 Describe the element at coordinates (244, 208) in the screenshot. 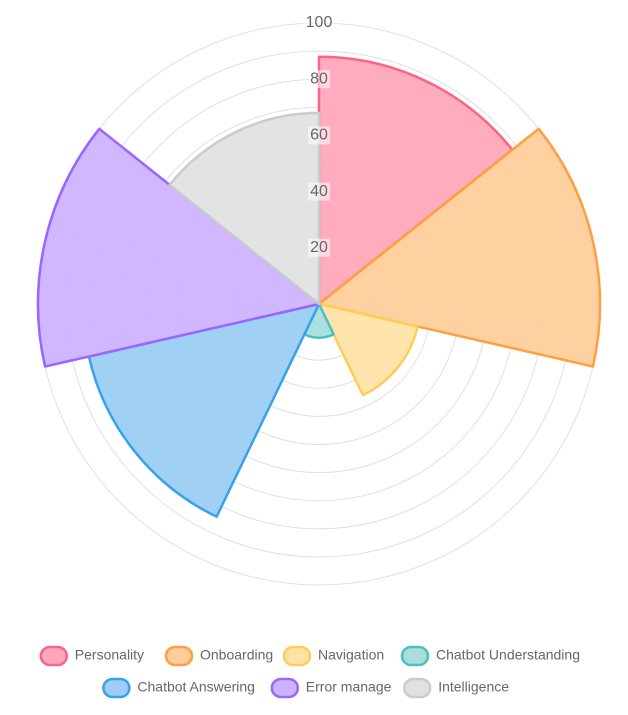

I see `segment-intelligence` at that location.